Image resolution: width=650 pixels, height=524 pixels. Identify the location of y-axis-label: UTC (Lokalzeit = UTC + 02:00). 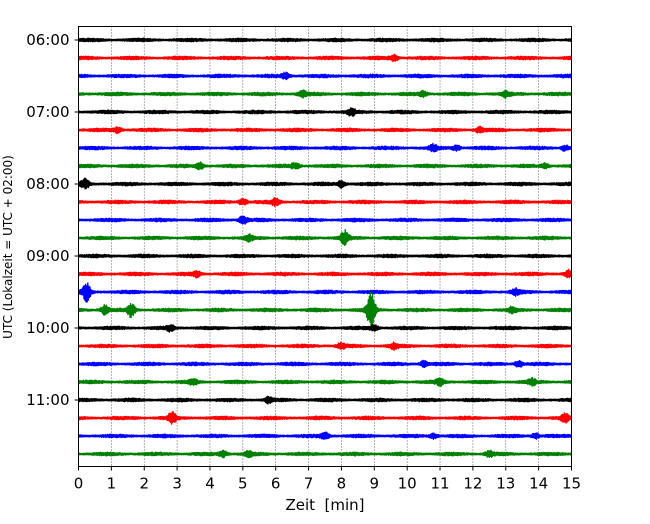
(8, 247).